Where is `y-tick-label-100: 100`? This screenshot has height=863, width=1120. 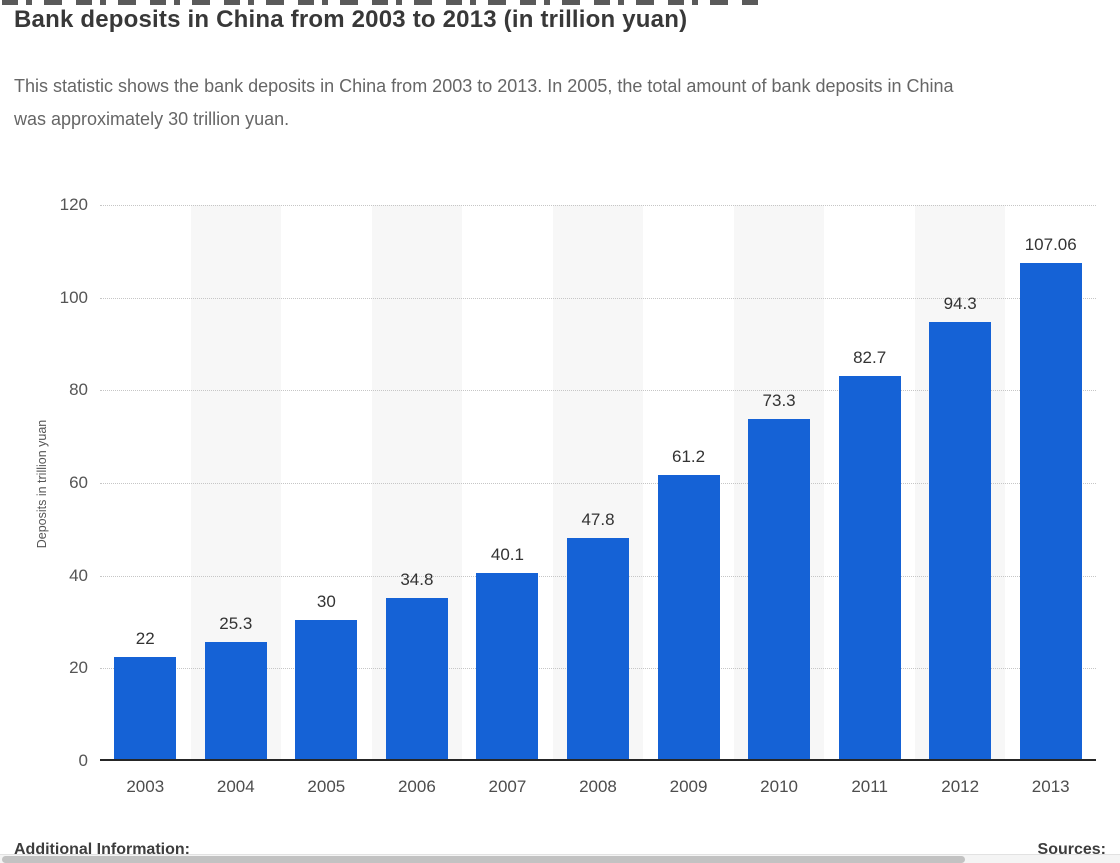
y-tick-label-100: 100 is located at coordinates (73, 297).